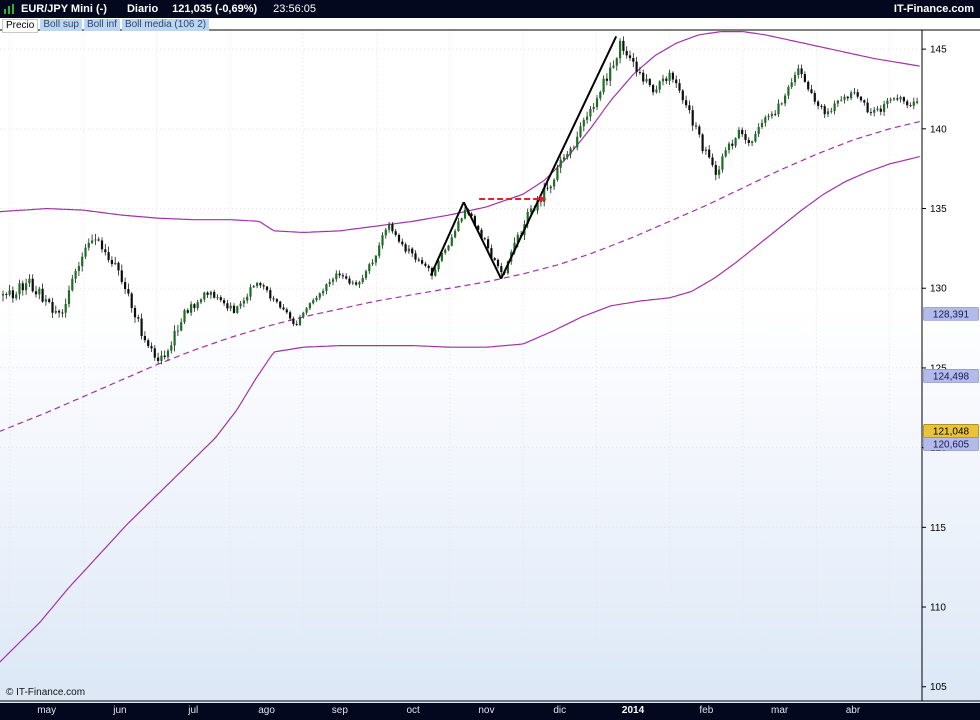 The image size is (980, 720). What do you see at coordinates (46, 692) in the screenshot?
I see `copyright-label: © IT-Finance.com` at bounding box center [46, 692].